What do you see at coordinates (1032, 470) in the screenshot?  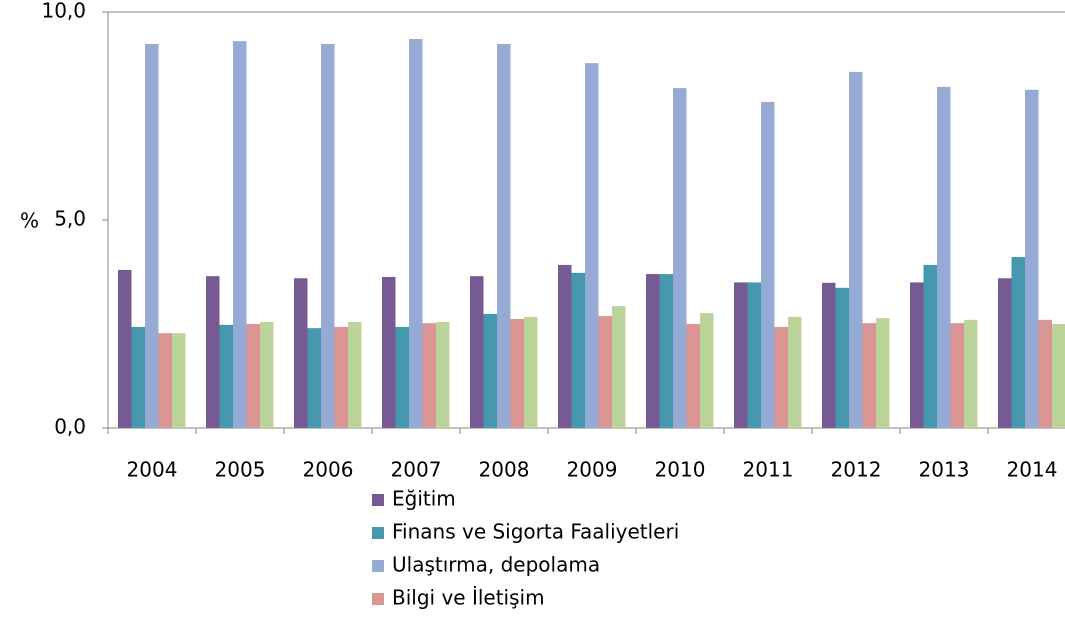 I see `x-tick-label: 2014` at bounding box center [1032, 470].